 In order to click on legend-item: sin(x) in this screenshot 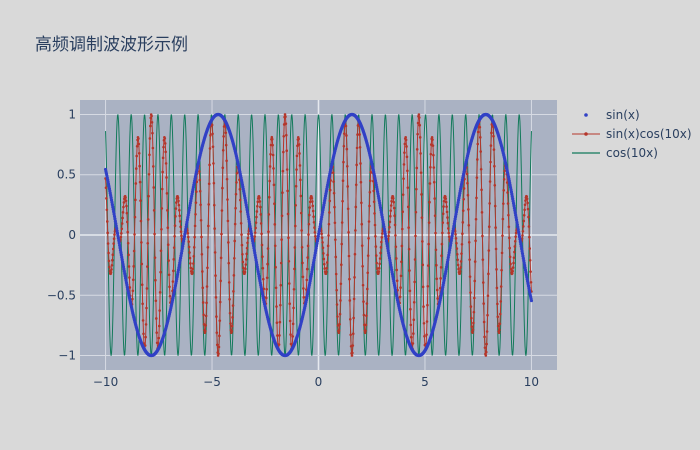, I will do `click(612, 115)`.